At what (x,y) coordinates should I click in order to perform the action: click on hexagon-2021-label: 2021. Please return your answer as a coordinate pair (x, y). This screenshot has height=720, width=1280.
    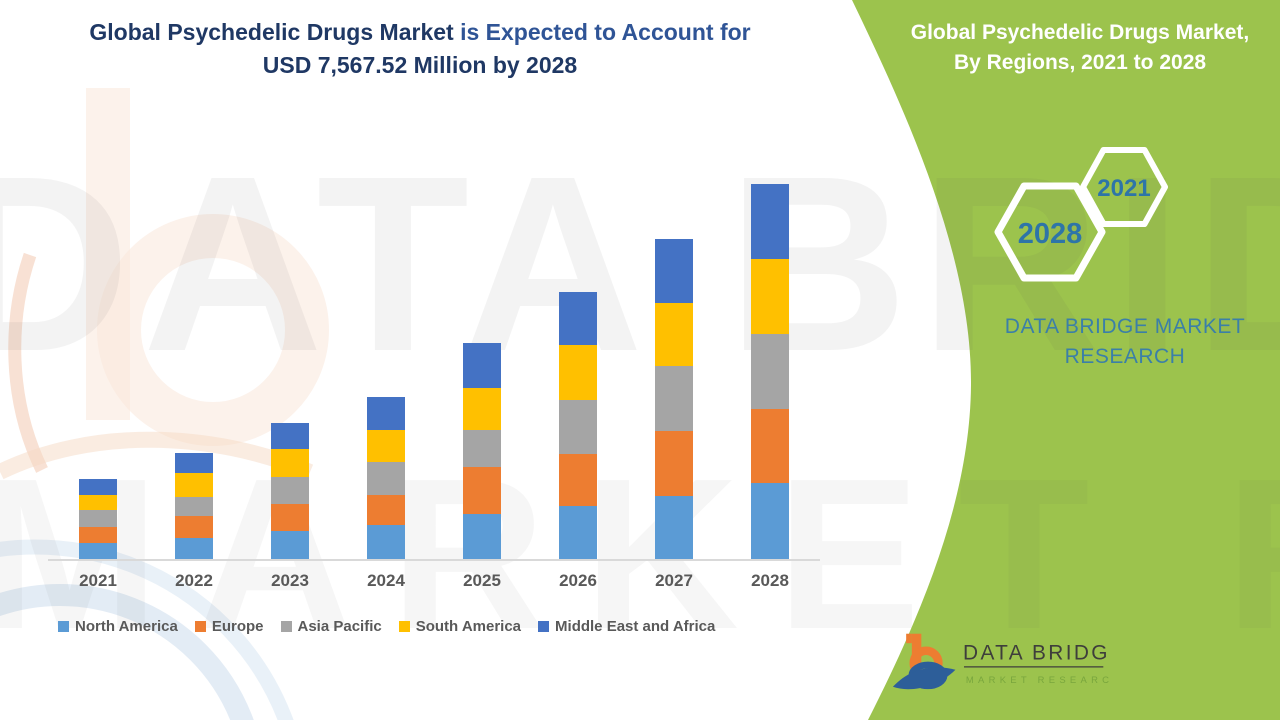
    Looking at the image, I should click on (1123, 188).